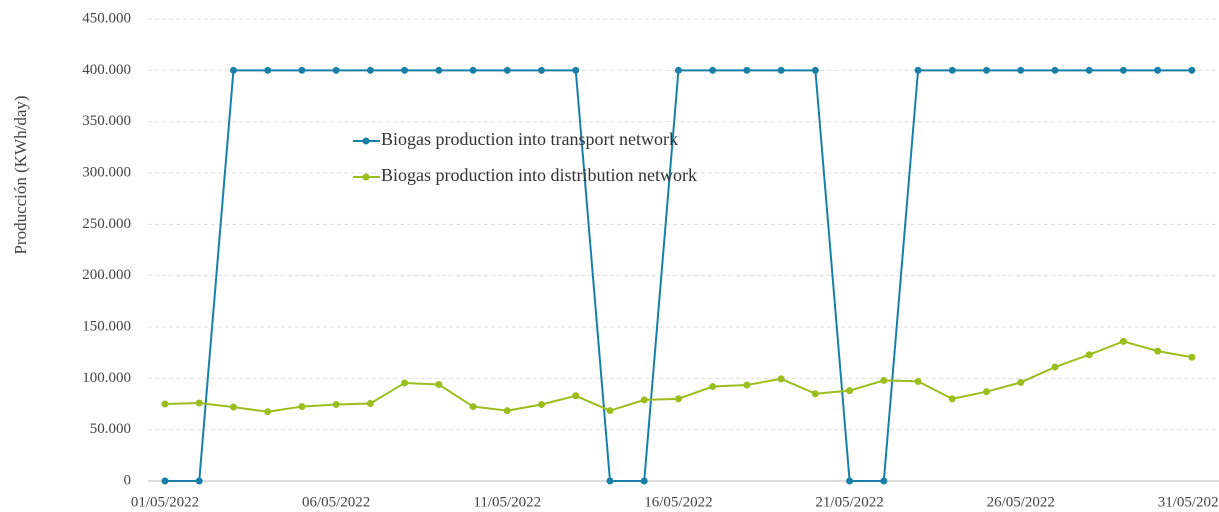  I want to click on y-tick-label: 200.000, so click(106, 275).